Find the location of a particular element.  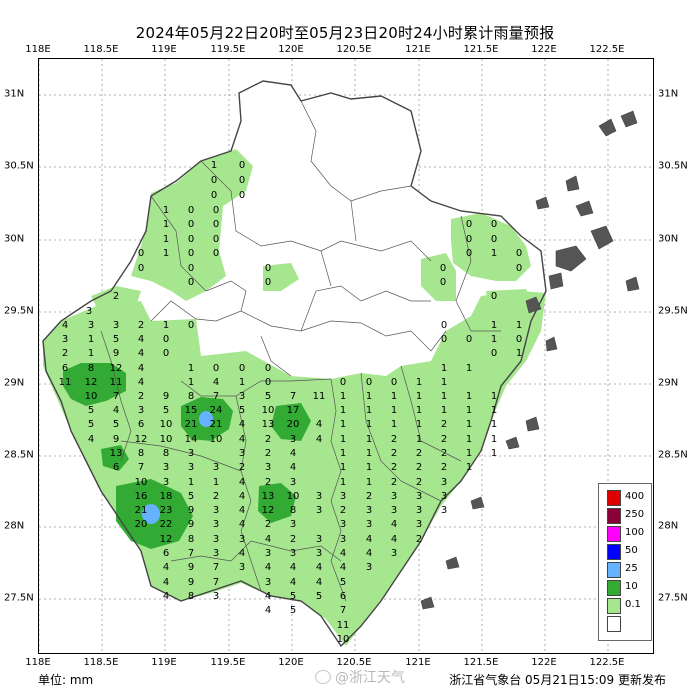

longitude-tick-label: 121E is located at coordinates (418, 662).